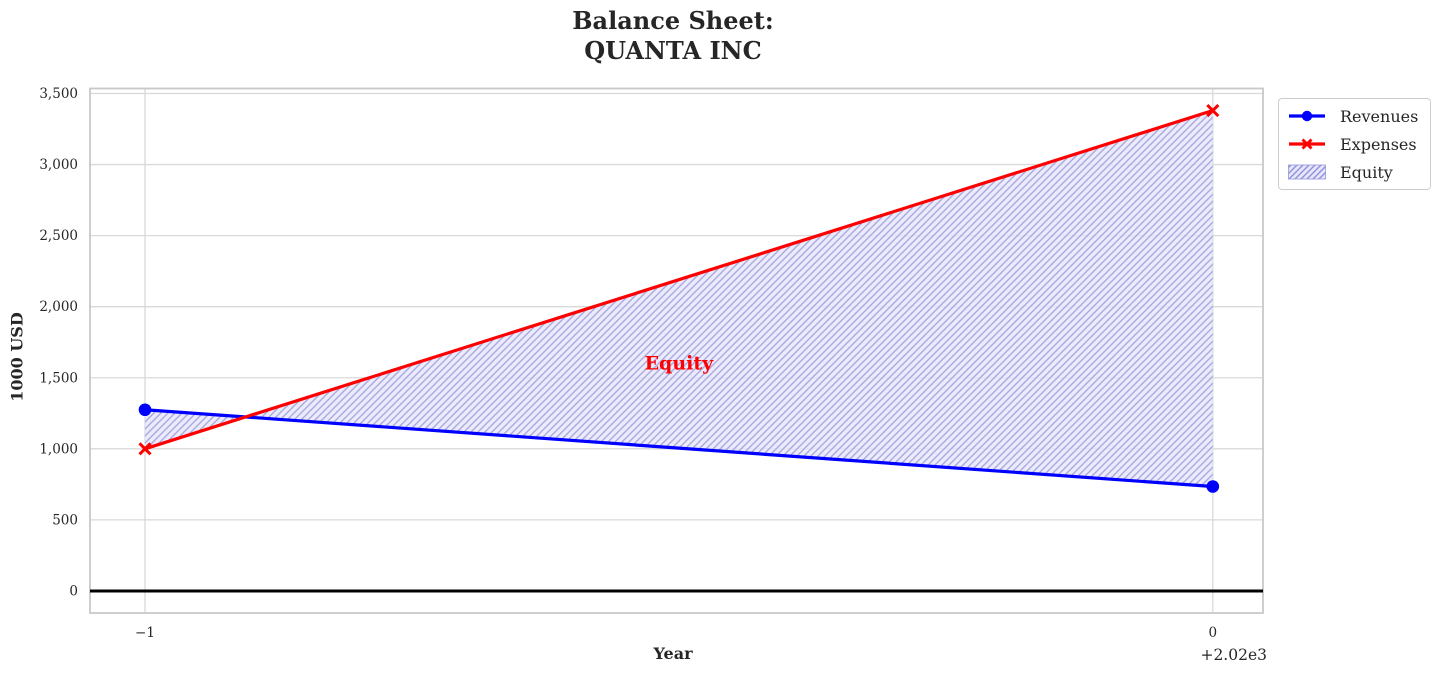 The height and width of the screenshot is (680, 1452). Describe the element at coordinates (58, 165) in the screenshot. I see `y-tick-label: 3,000` at that location.